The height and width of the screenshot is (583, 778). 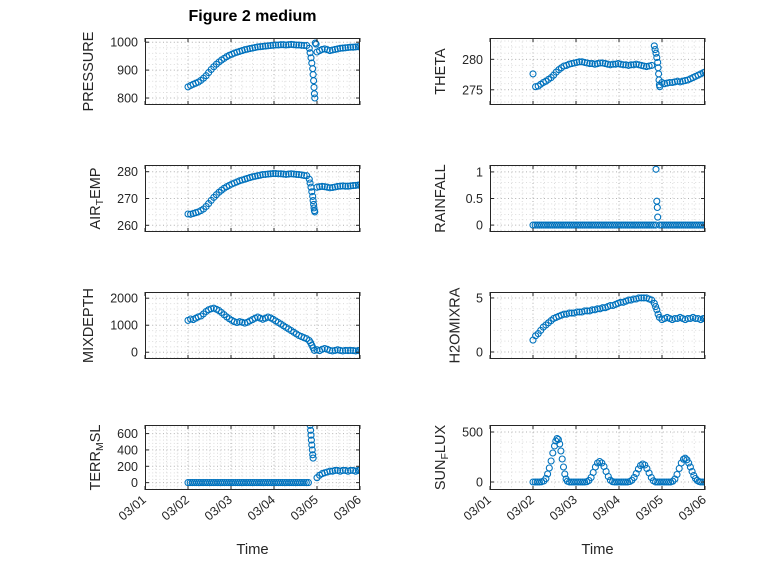 What do you see at coordinates (441, 71) in the screenshot?
I see `y-axis-label: THETA` at bounding box center [441, 71].